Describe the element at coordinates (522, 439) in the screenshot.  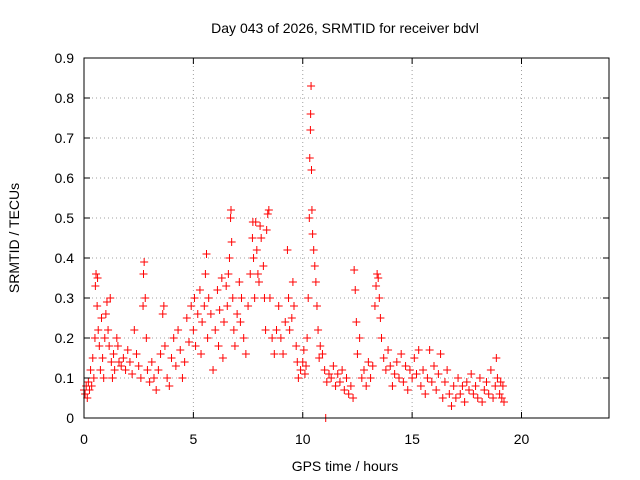
I see `x-tick-label: 20` at that location.